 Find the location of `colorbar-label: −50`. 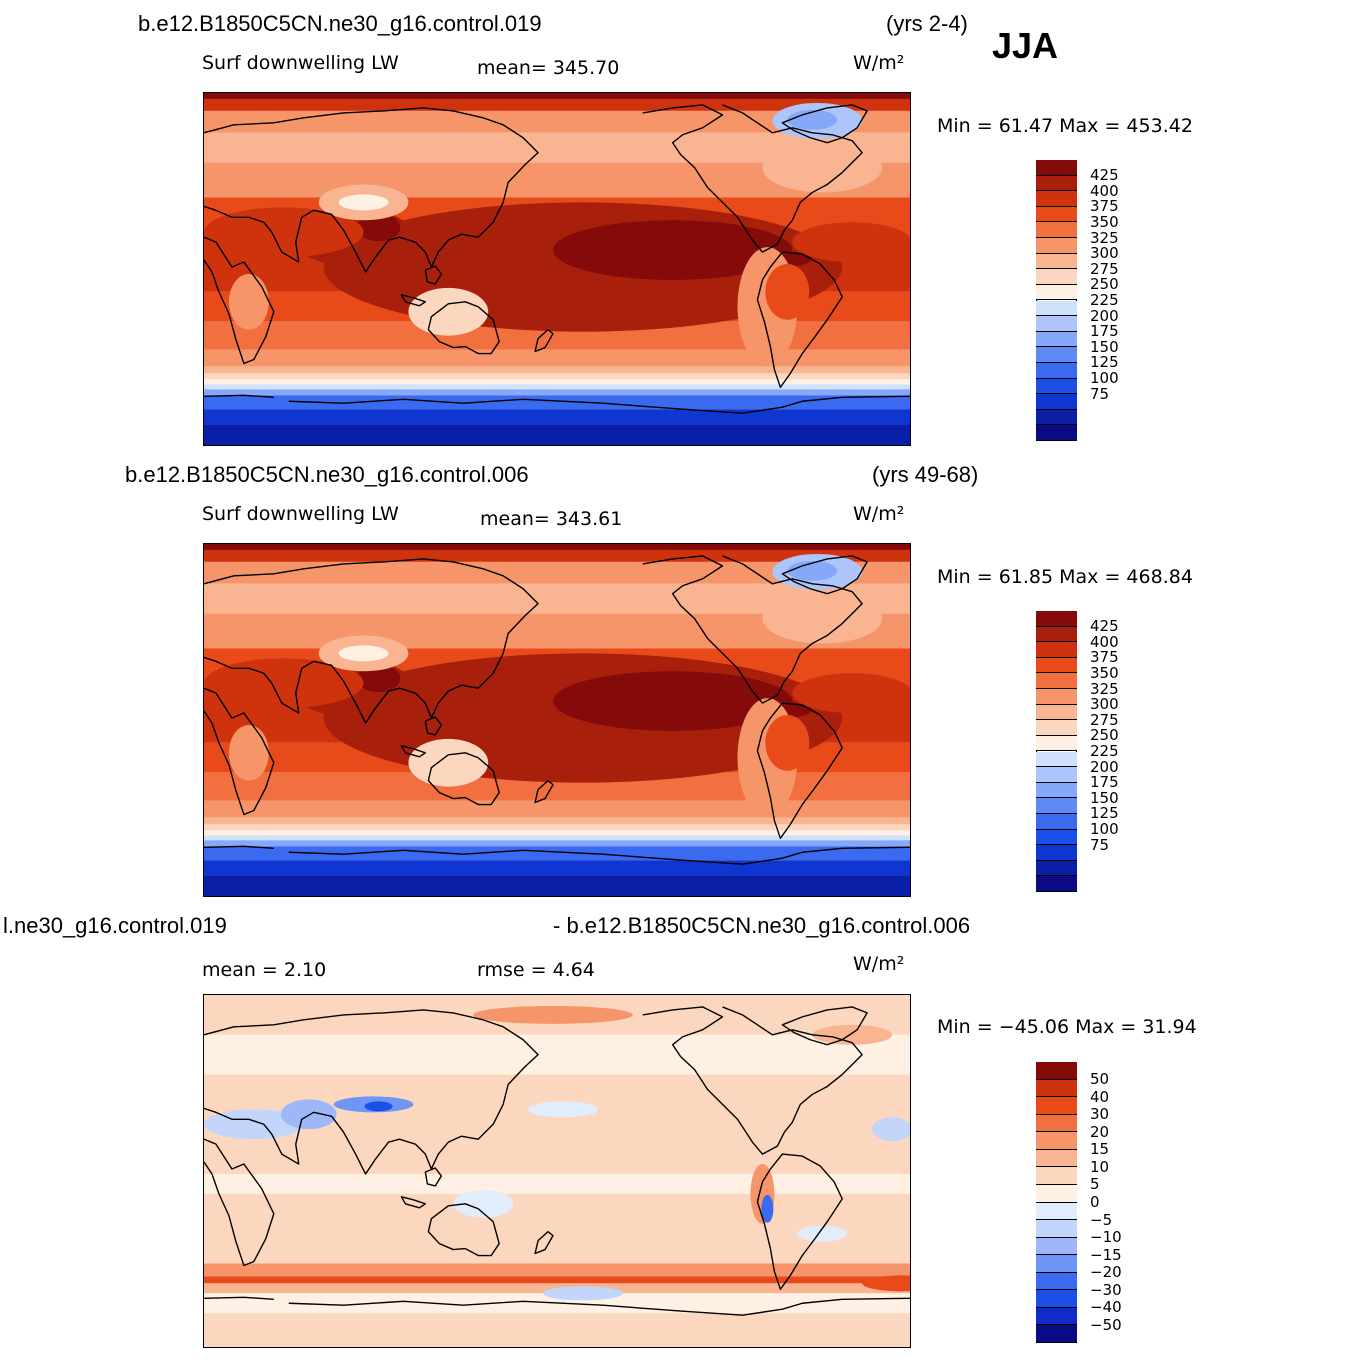

colorbar-label: −50 is located at coordinates (1106, 1324).